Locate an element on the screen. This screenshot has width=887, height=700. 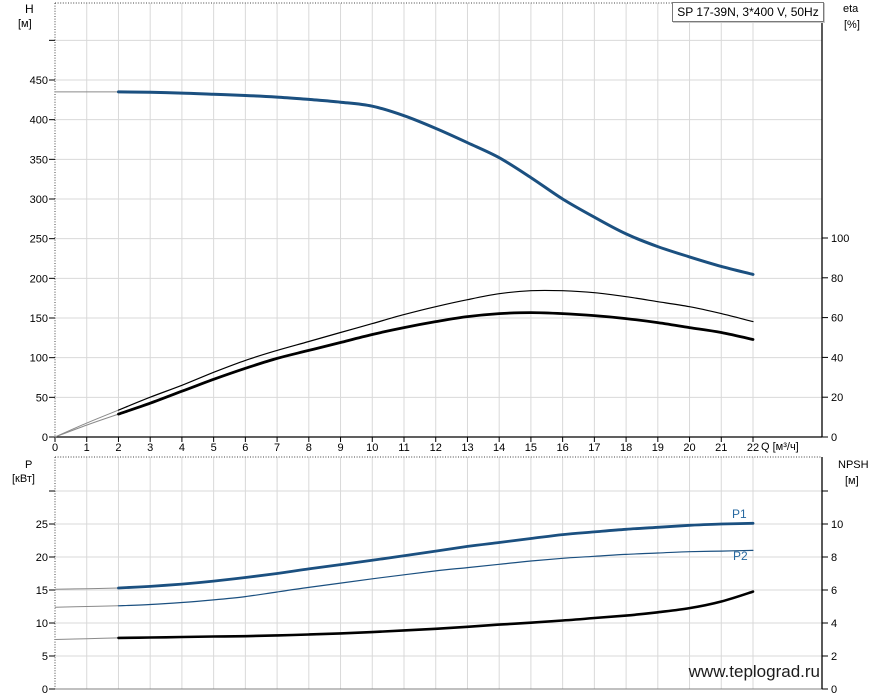
right-axis-tick-label: 60 is located at coordinates (837, 319).